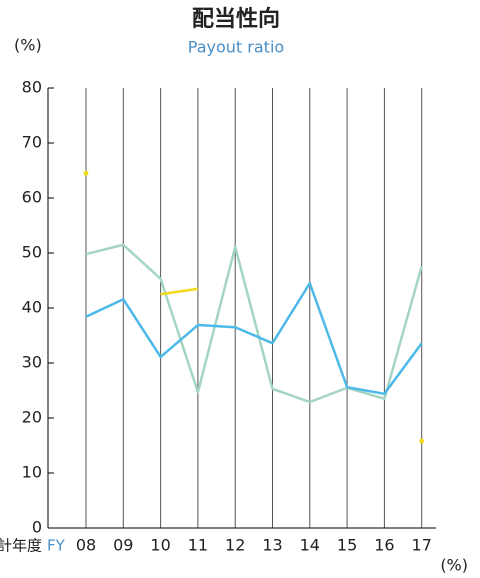 The height and width of the screenshot is (578, 480). I want to click on y-tick-label: 10, so click(32, 472).